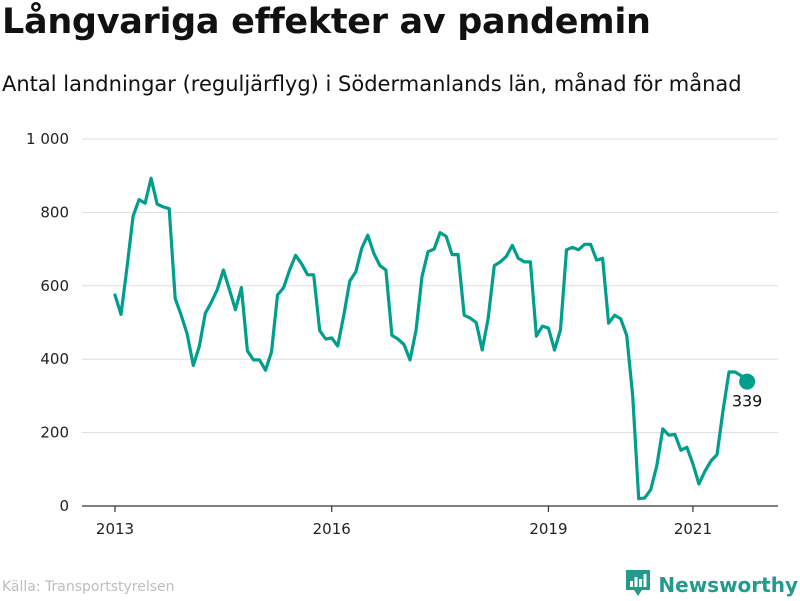 The width and height of the screenshot is (800, 601). Describe the element at coordinates (47, 322) in the screenshot. I see `y-tick-labels: 0 200 400 600 800 1 000` at that location.